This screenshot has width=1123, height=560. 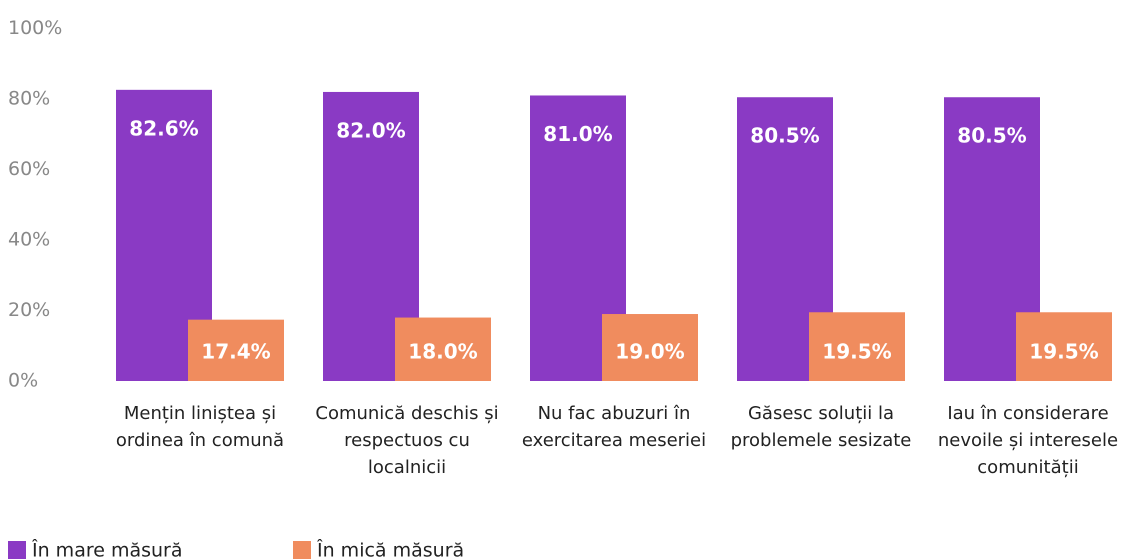 I want to click on y-tick-label: 80%, so click(x=29, y=99).